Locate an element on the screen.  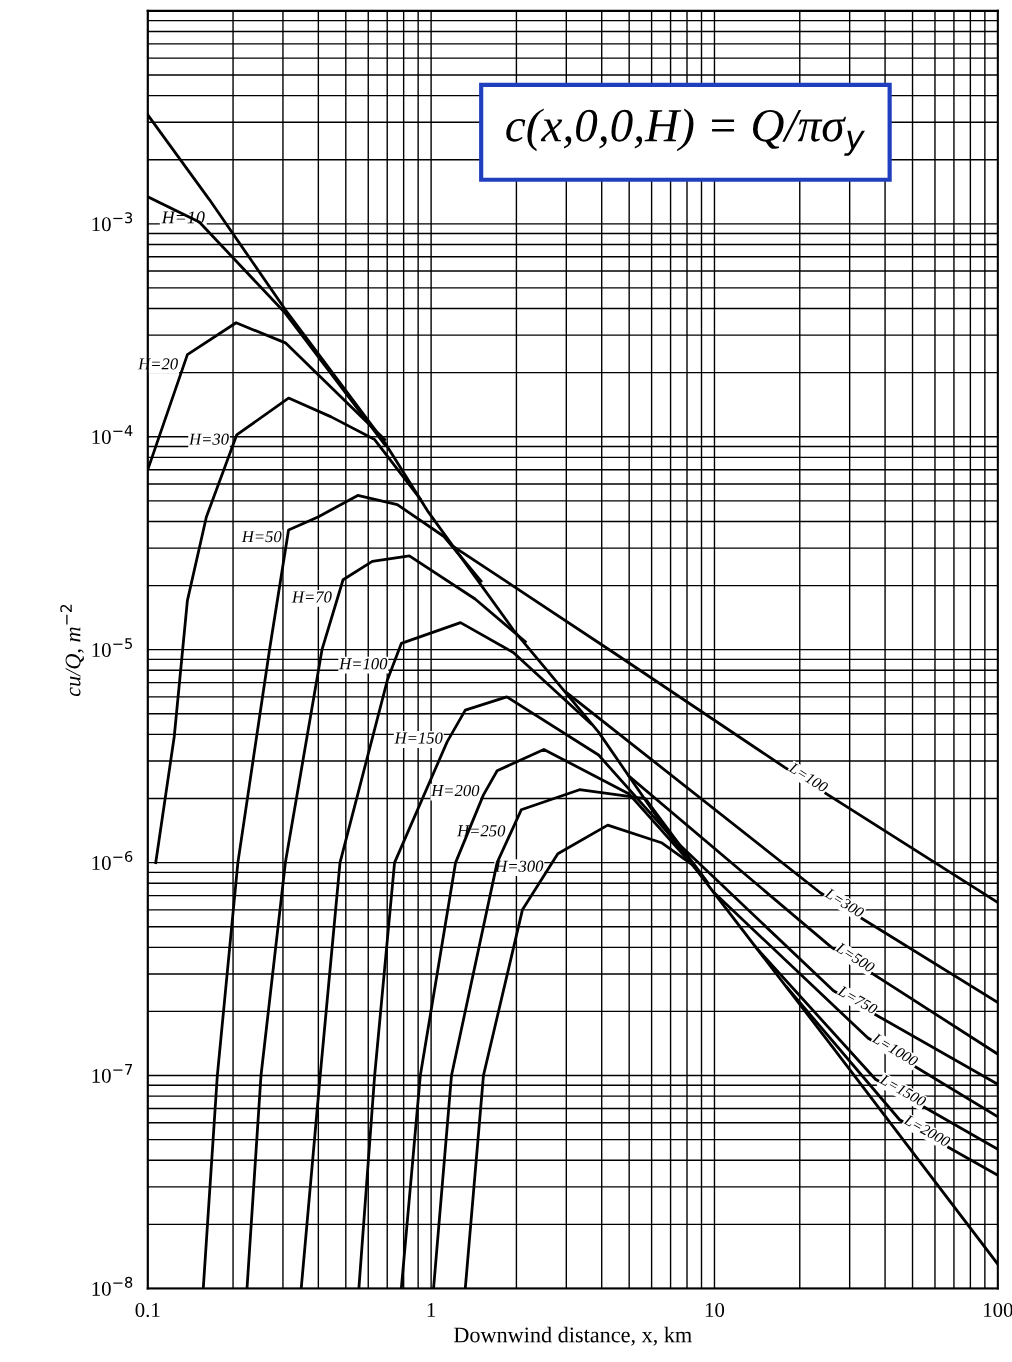
x-tick-label: 0.1 is located at coordinates (147, 1310).